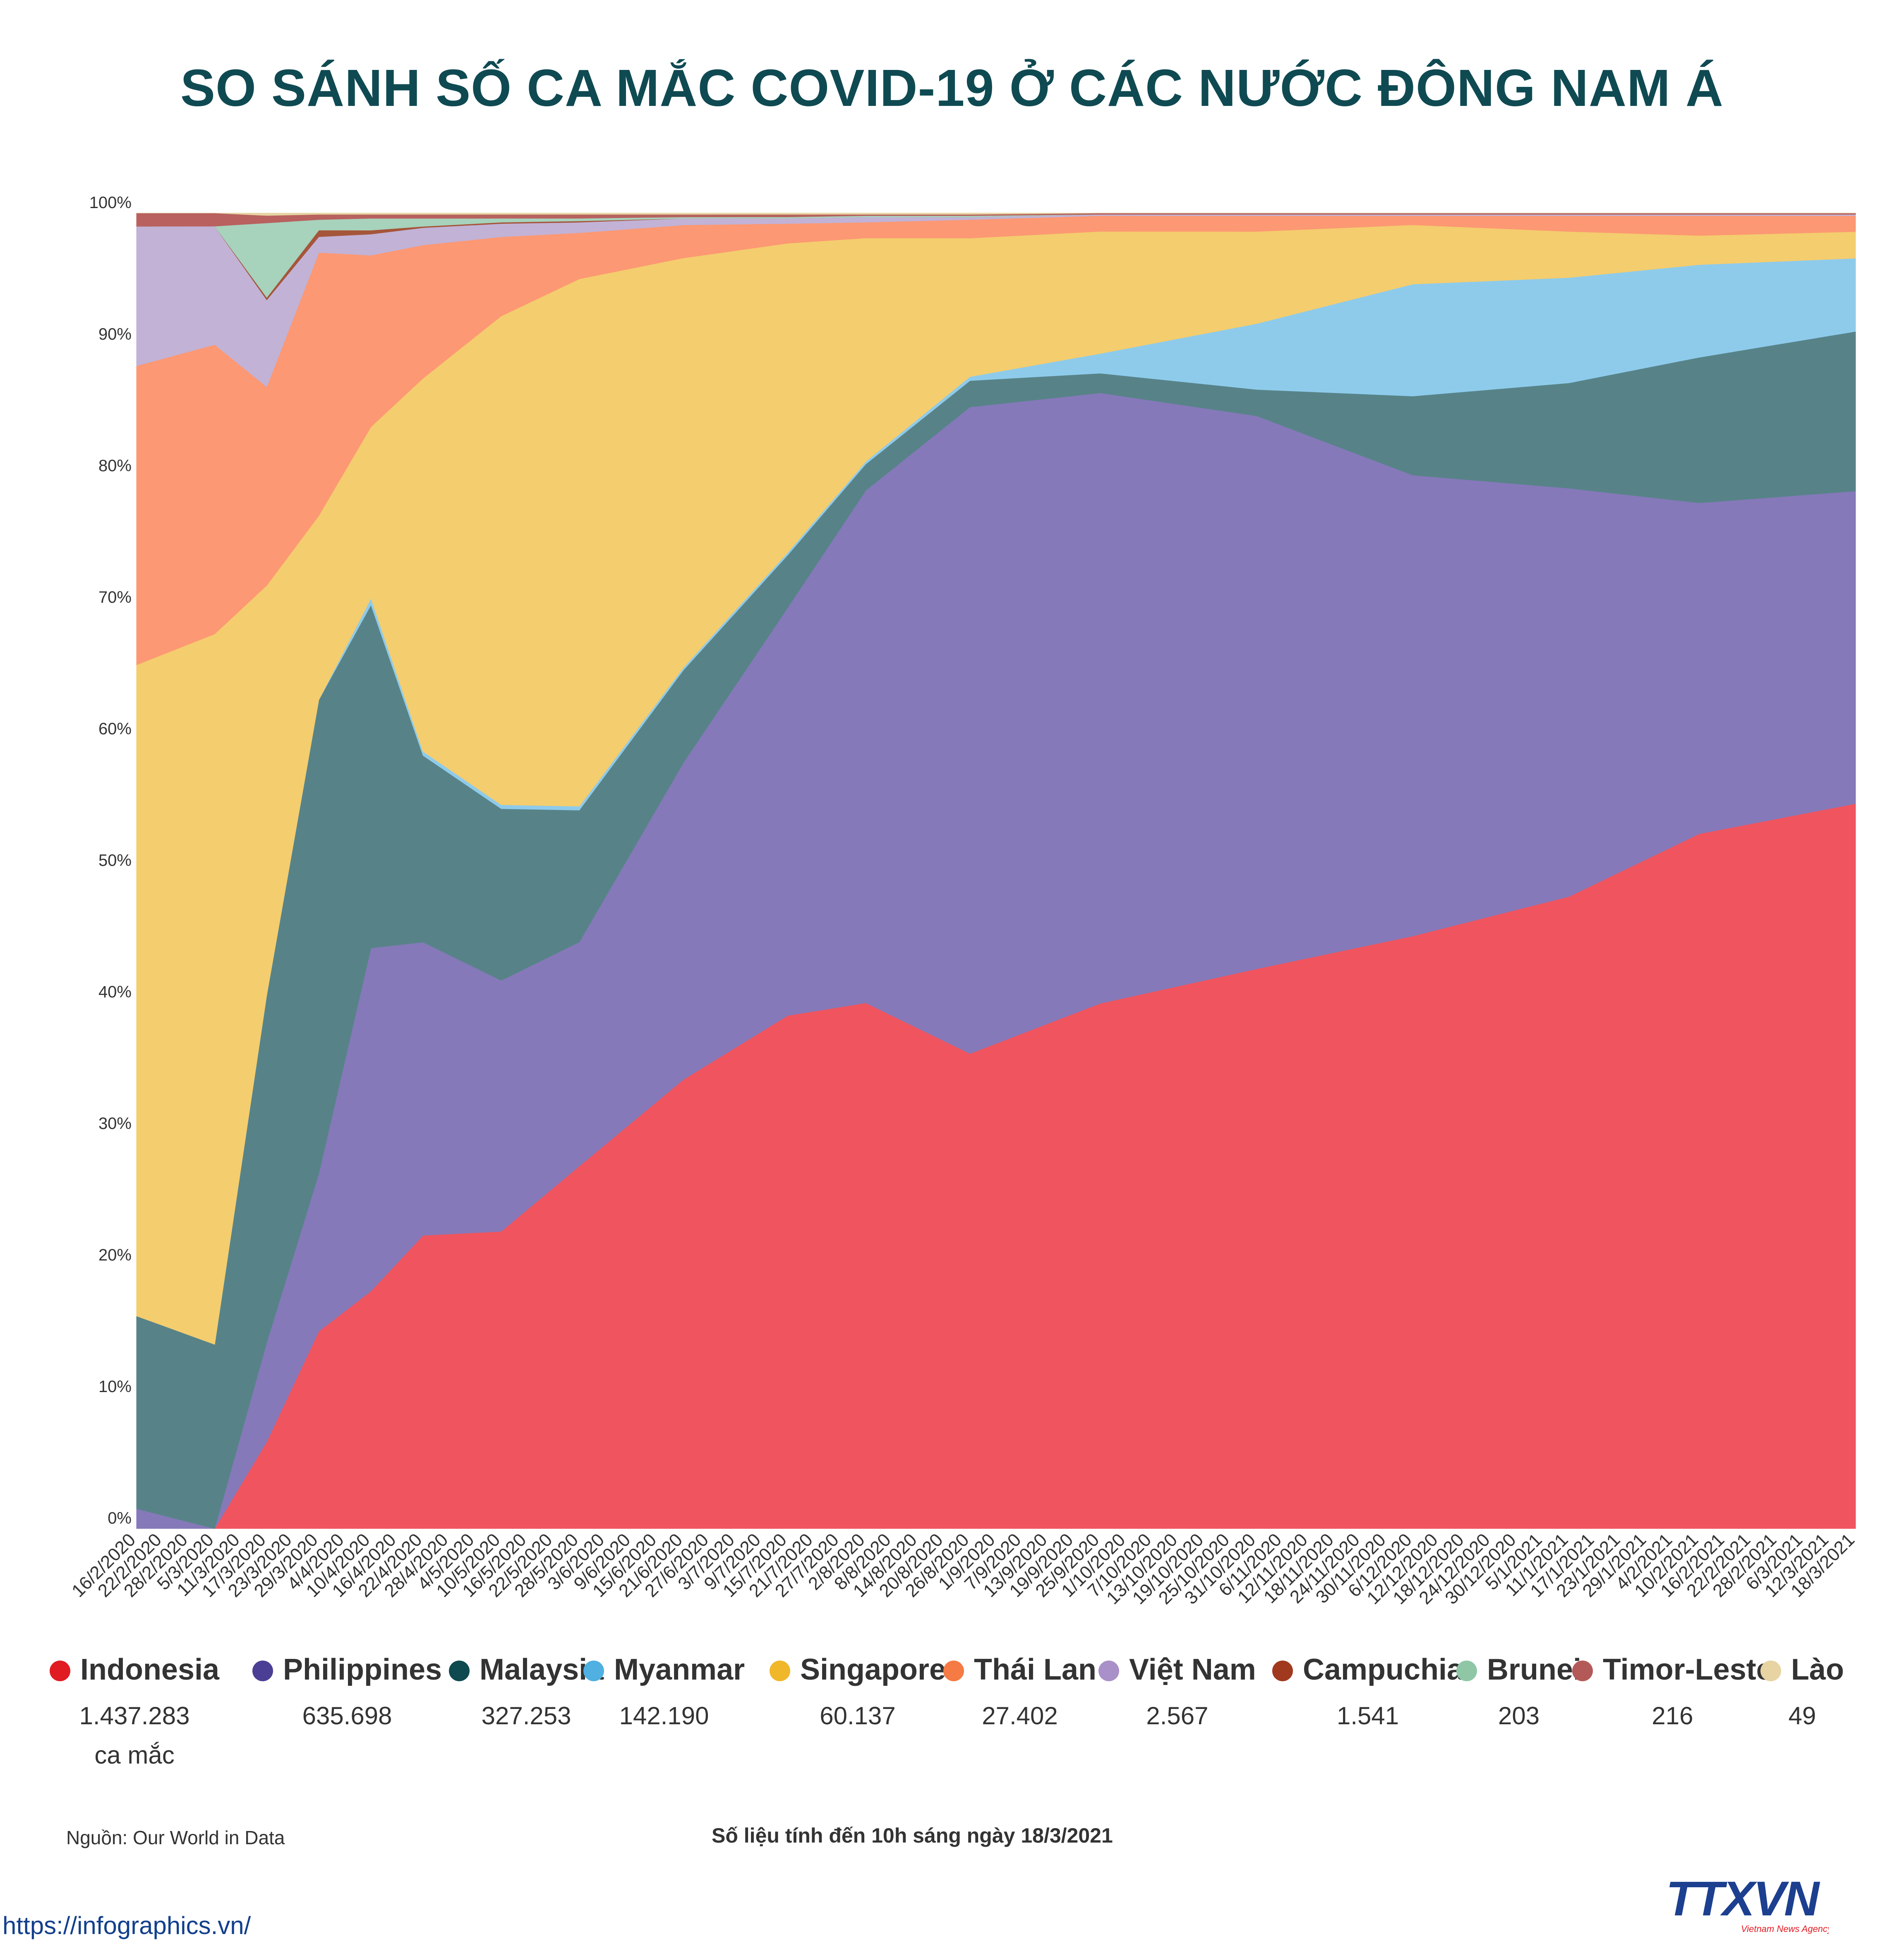 This screenshot has height=1946, width=1904. Describe the element at coordinates (664, 1716) in the screenshot. I see `legend-value: 142.190` at that location.